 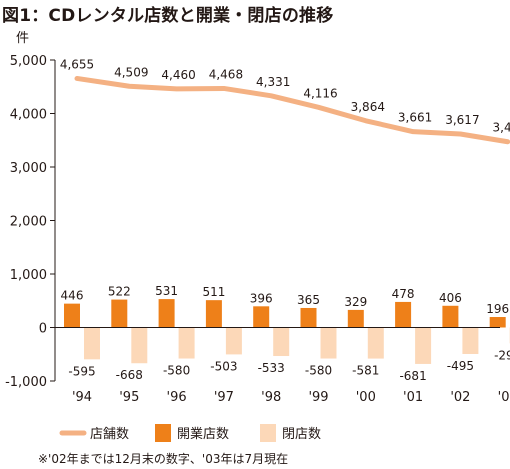 What do you see at coordinates (77, 64) in the screenshot?
I see `store-count-label: 4,655` at bounding box center [77, 64].